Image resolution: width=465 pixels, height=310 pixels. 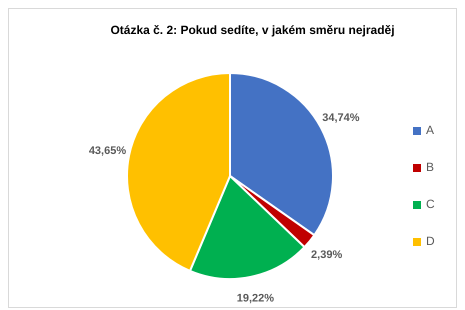 I want to click on legend-label: A, so click(x=430, y=130).